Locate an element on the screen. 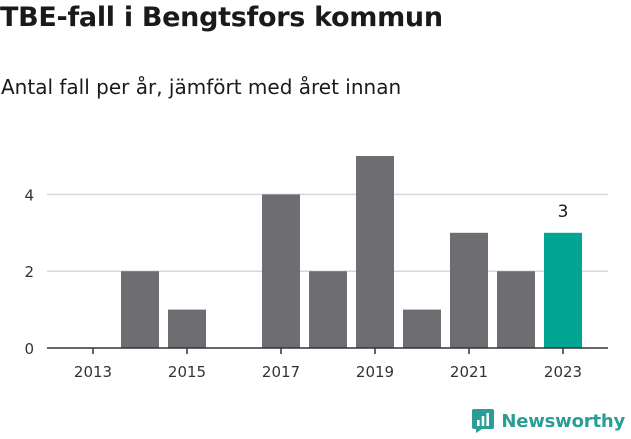  brand-name: Newsworthy is located at coordinates (563, 421).